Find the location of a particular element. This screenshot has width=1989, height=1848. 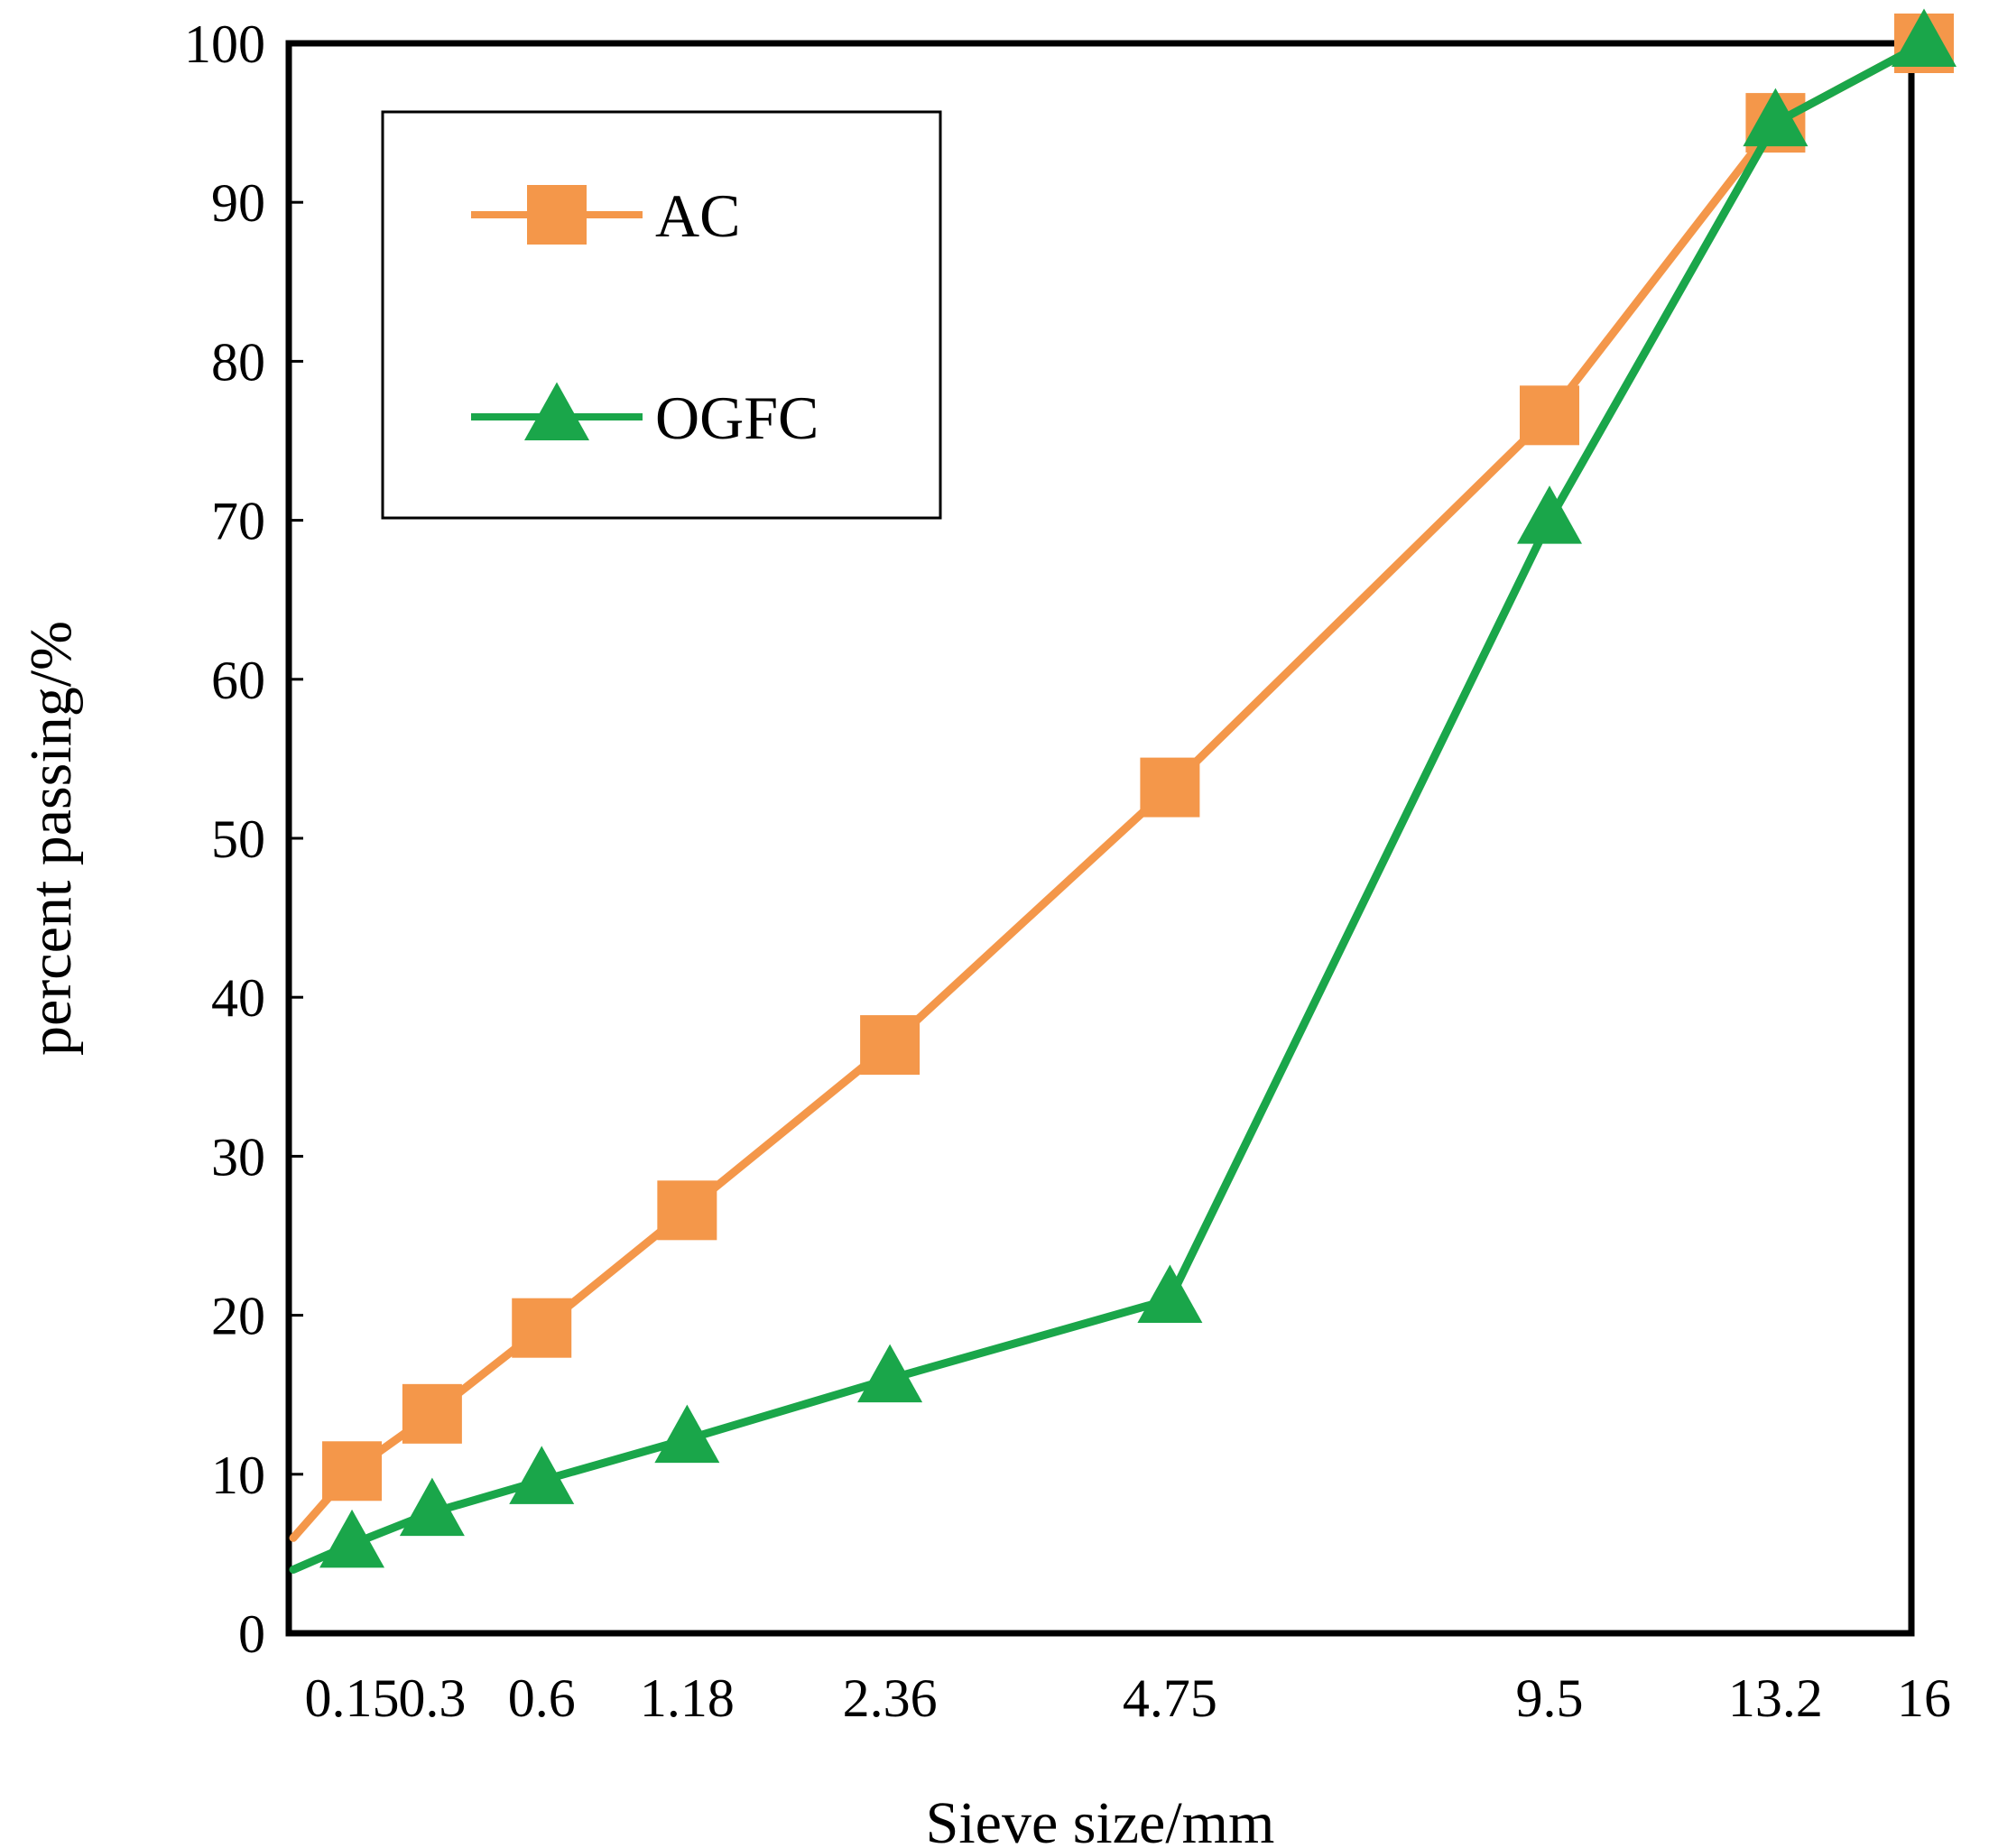

y-tick-label: 0 is located at coordinates (252, 1634).